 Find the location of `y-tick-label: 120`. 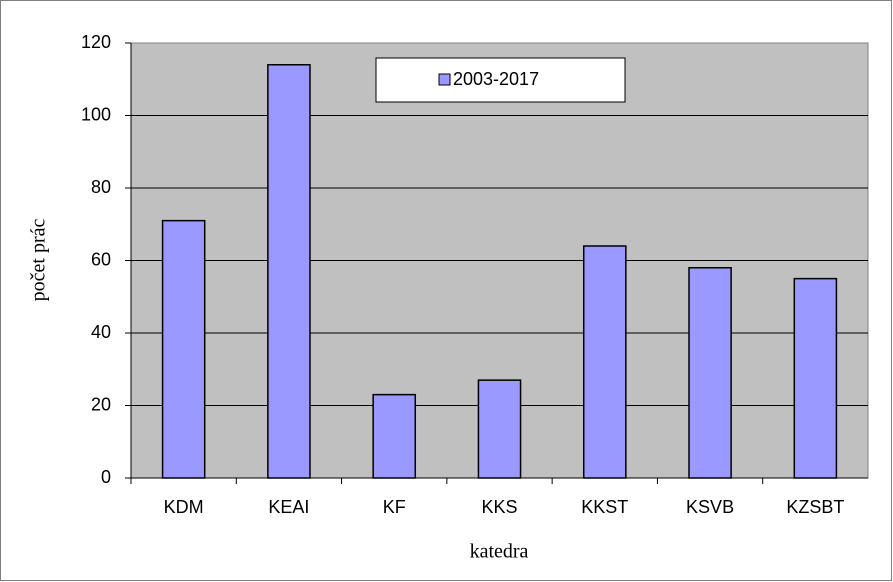

y-tick-label: 120 is located at coordinates (96, 42).